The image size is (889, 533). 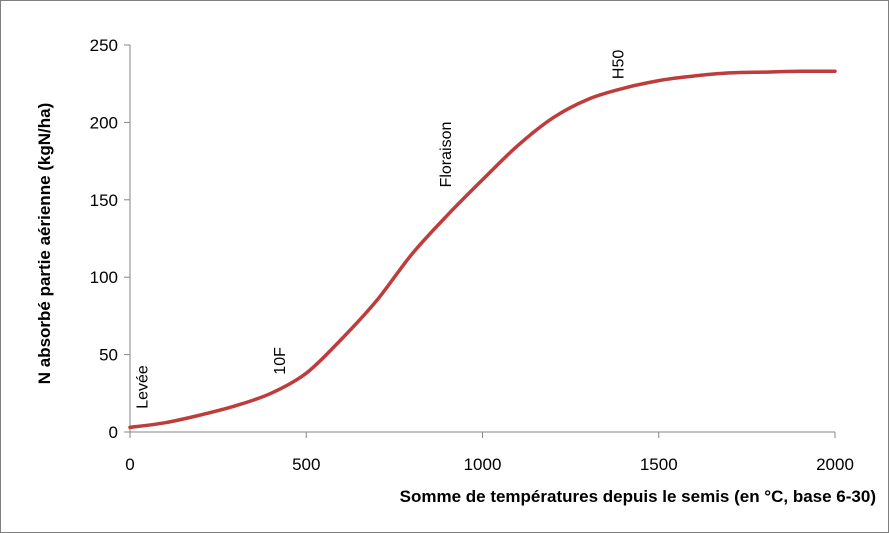 What do you see at coordinates (659, 464) in the screenshot?
I see `x-tick-label: 1500` at bounding box center [659, 464].